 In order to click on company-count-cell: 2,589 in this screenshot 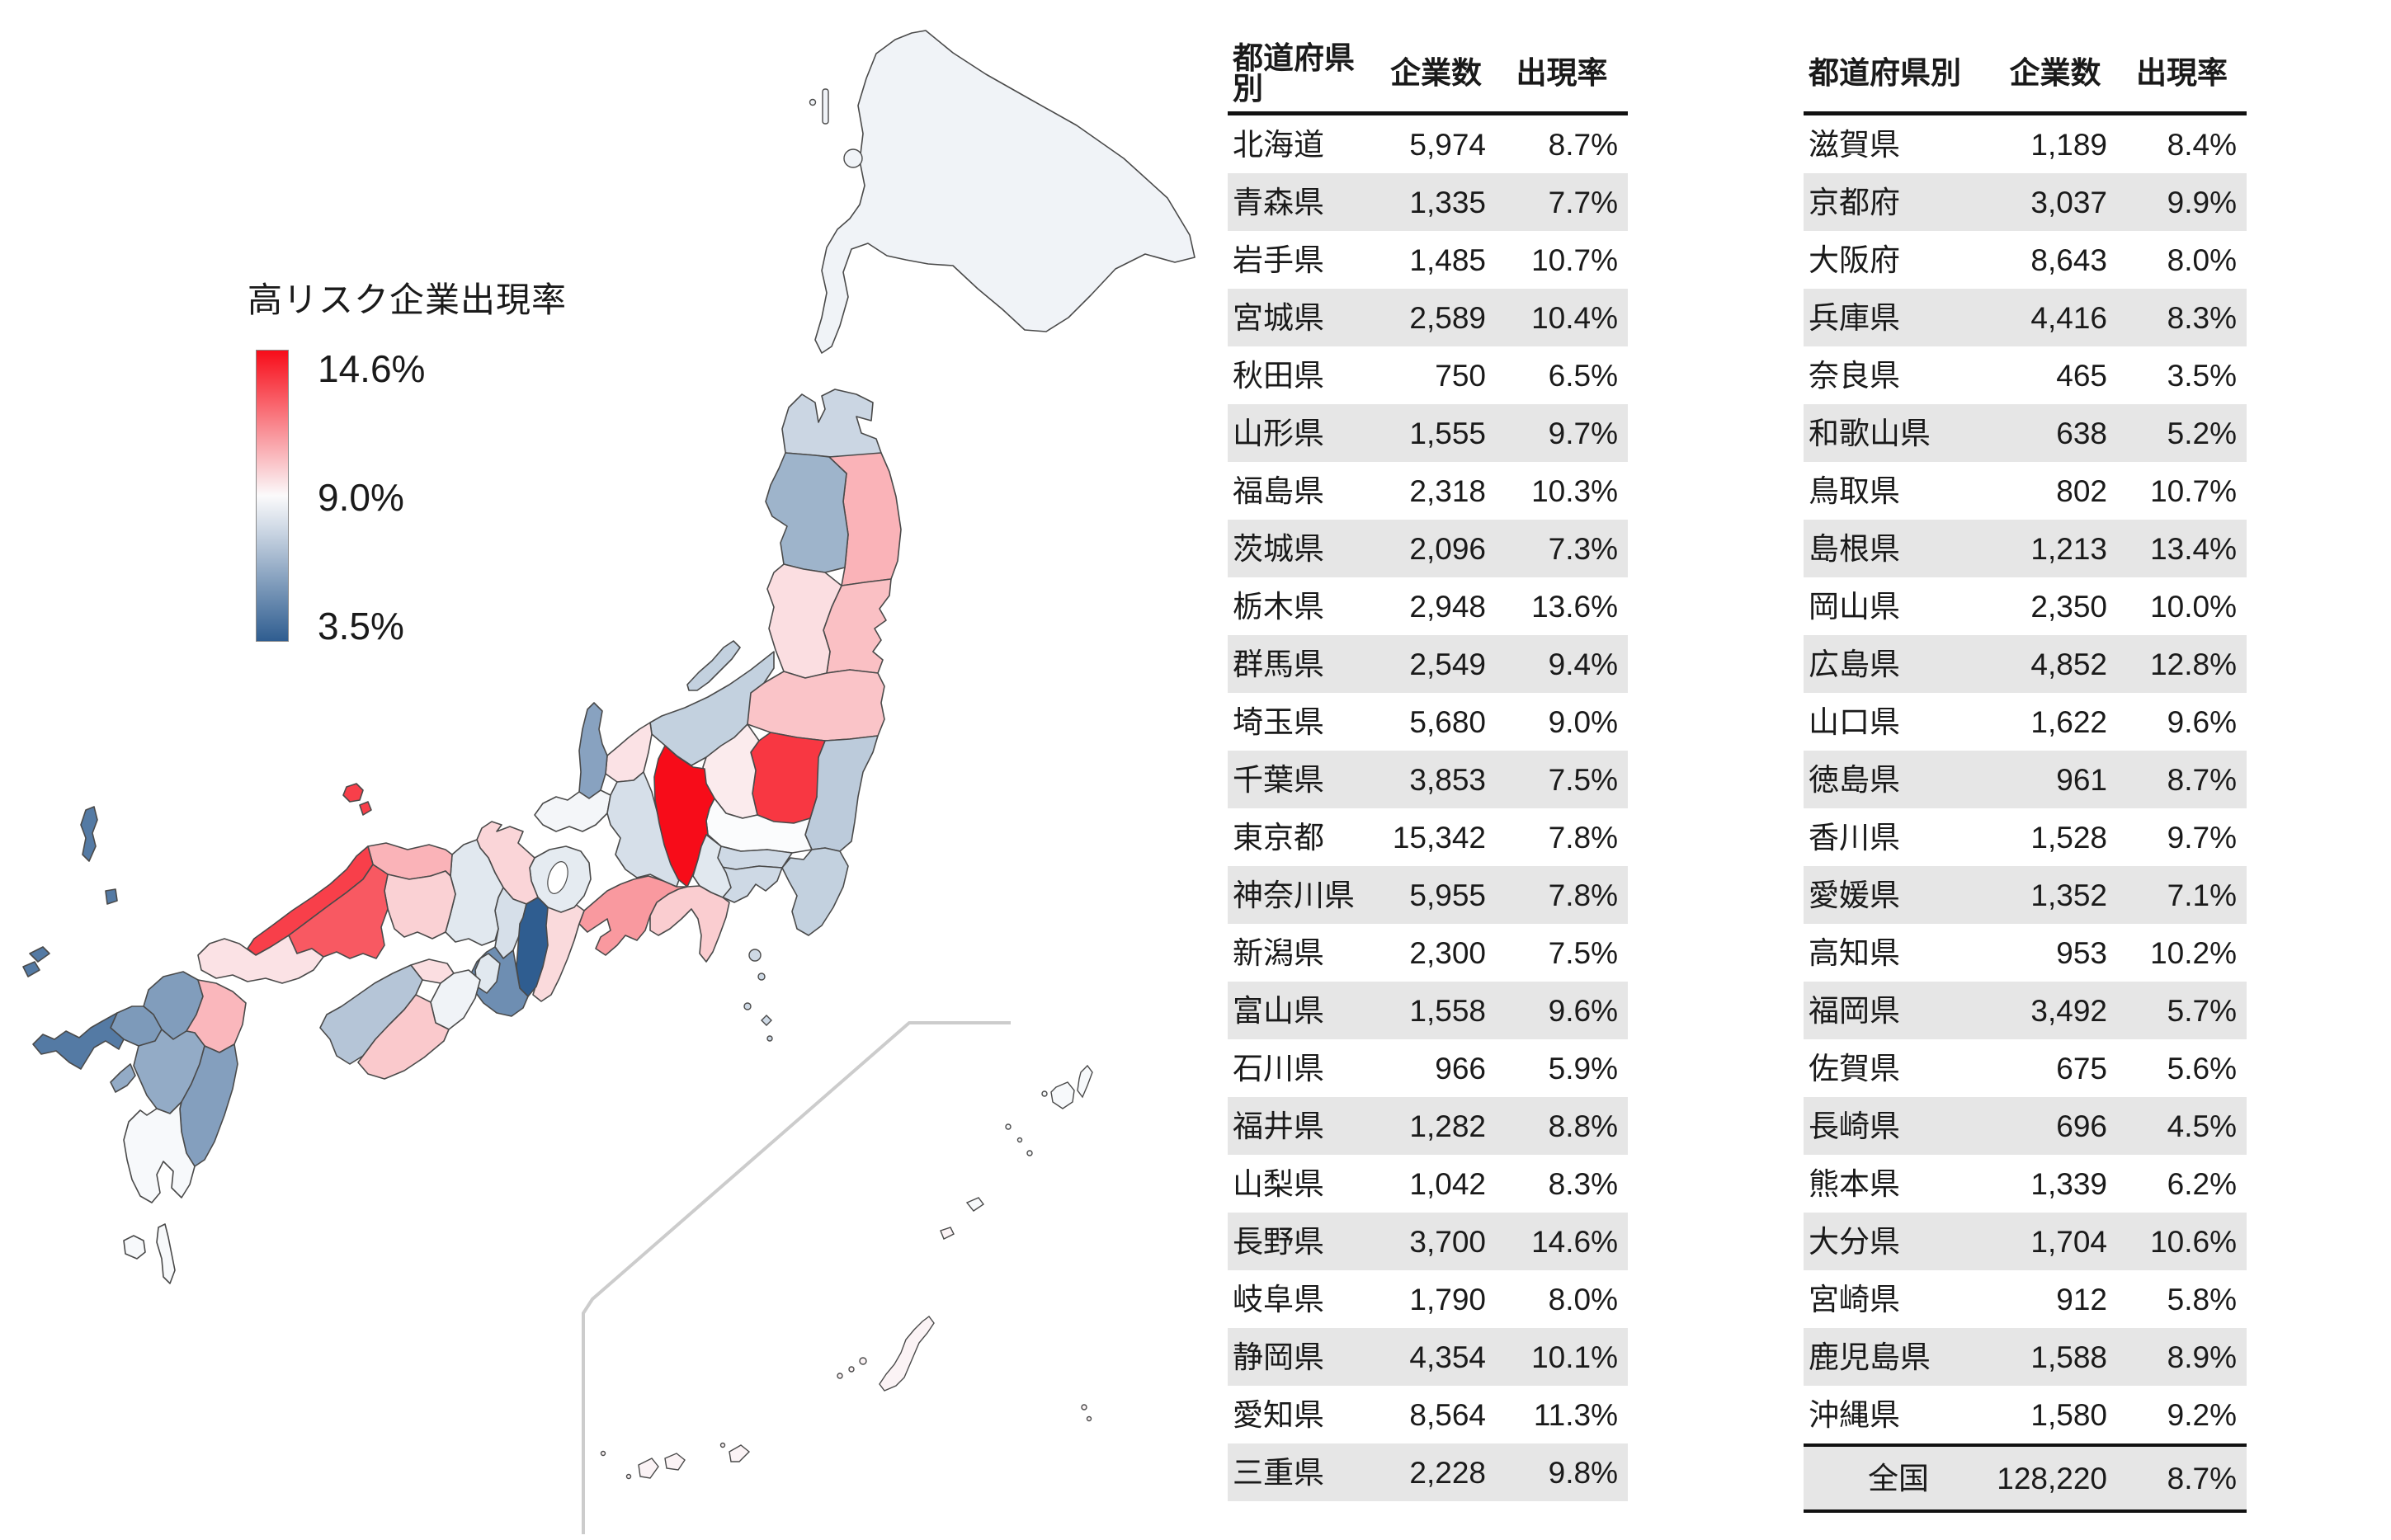, I will do `click(1436, 317)`.